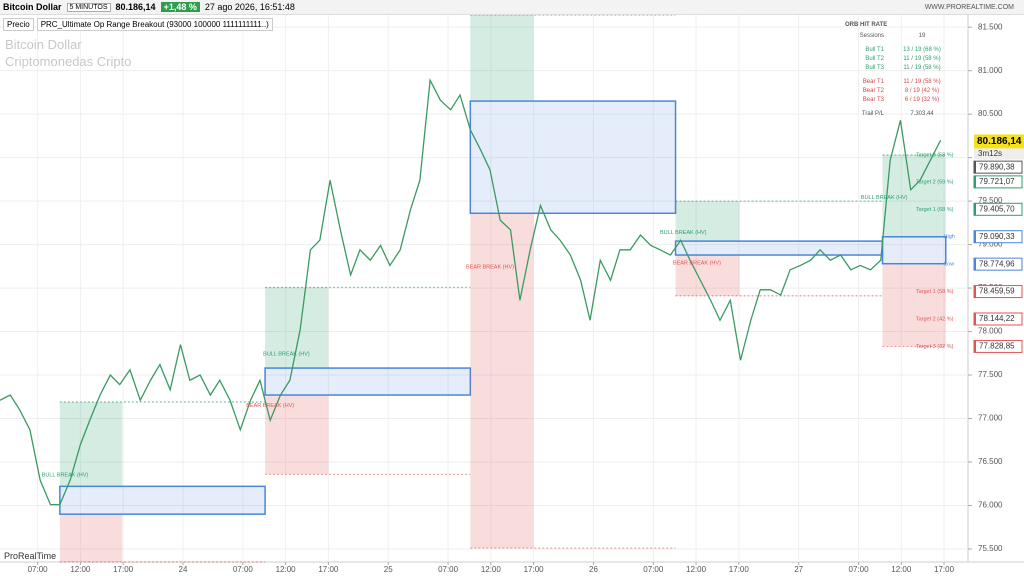 Image resolution: width=1024 pixels, height=576 pixels. I want to click on stats-value: 6 / 19 (32 %), so click(922, 100).